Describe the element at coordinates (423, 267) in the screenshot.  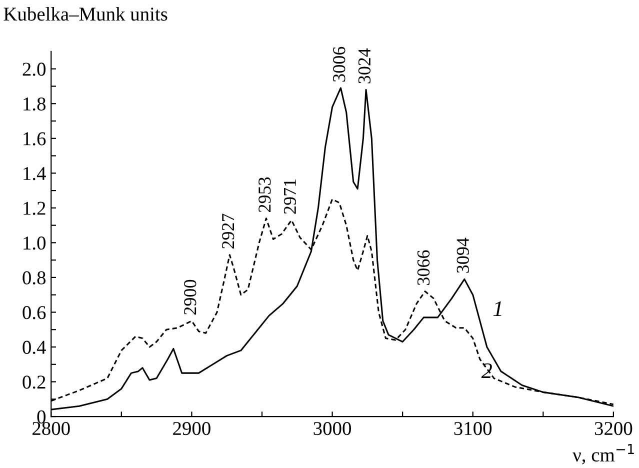
I see `annotation: 3066` at that location.